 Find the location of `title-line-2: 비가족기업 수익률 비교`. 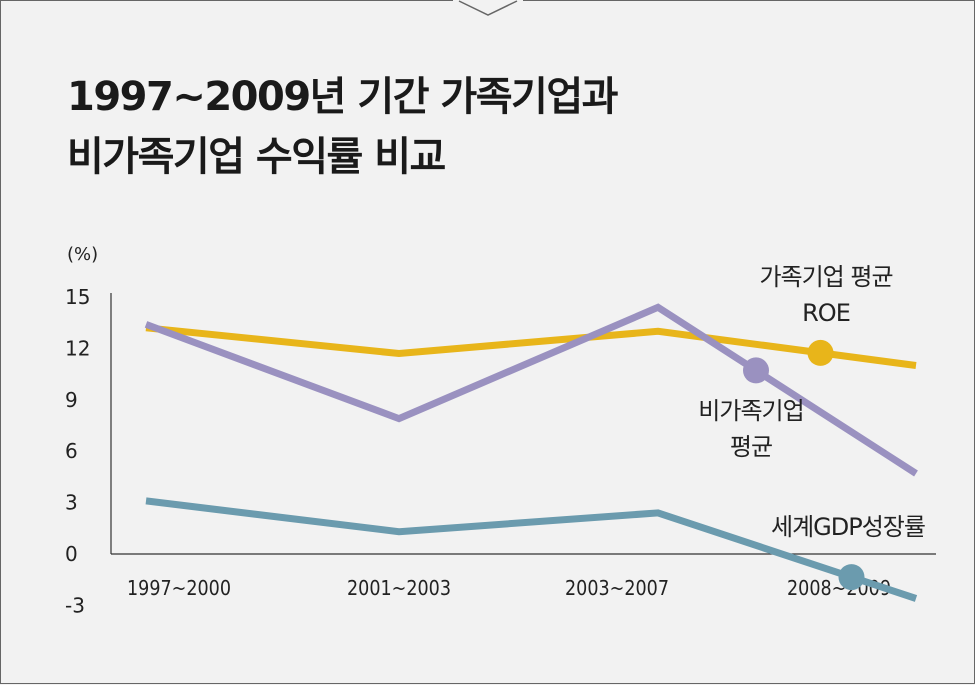

title-line-2: 비가족기업 수익률 비교 is located at coordinates (256, 157).